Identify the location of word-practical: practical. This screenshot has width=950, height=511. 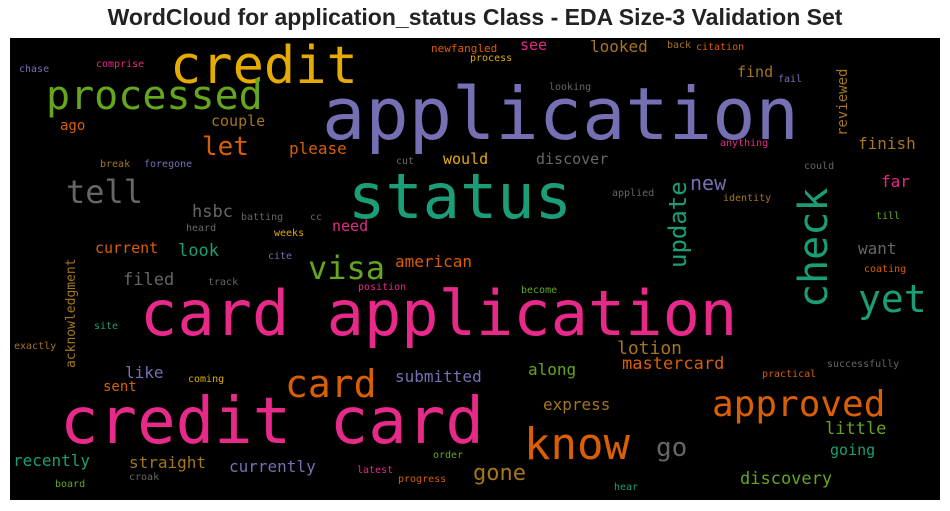
(789, 374).